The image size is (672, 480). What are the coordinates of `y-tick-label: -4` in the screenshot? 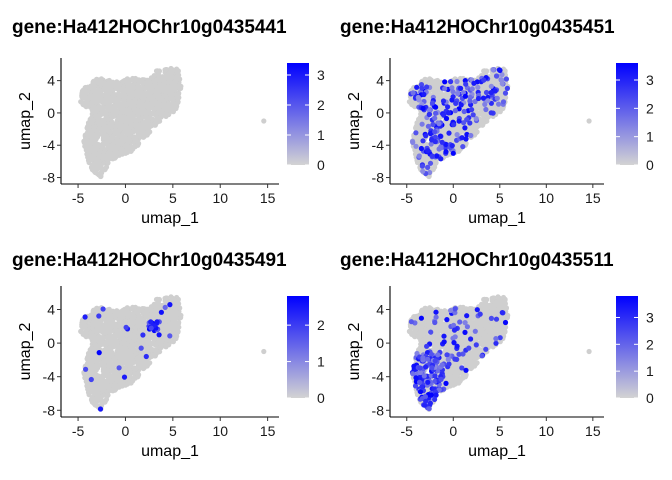 It's located at (378, 145).